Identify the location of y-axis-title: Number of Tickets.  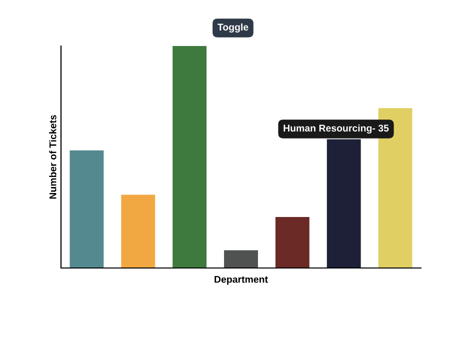
(52, 157).